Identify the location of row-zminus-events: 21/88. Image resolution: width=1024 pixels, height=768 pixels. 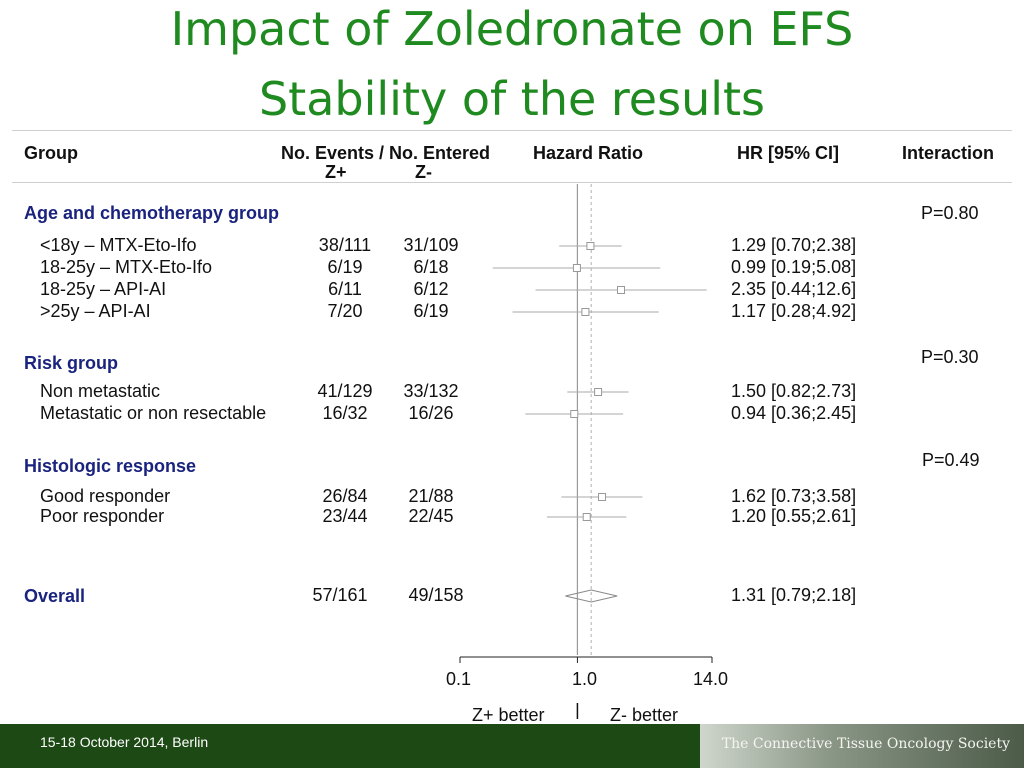
(431, 496).